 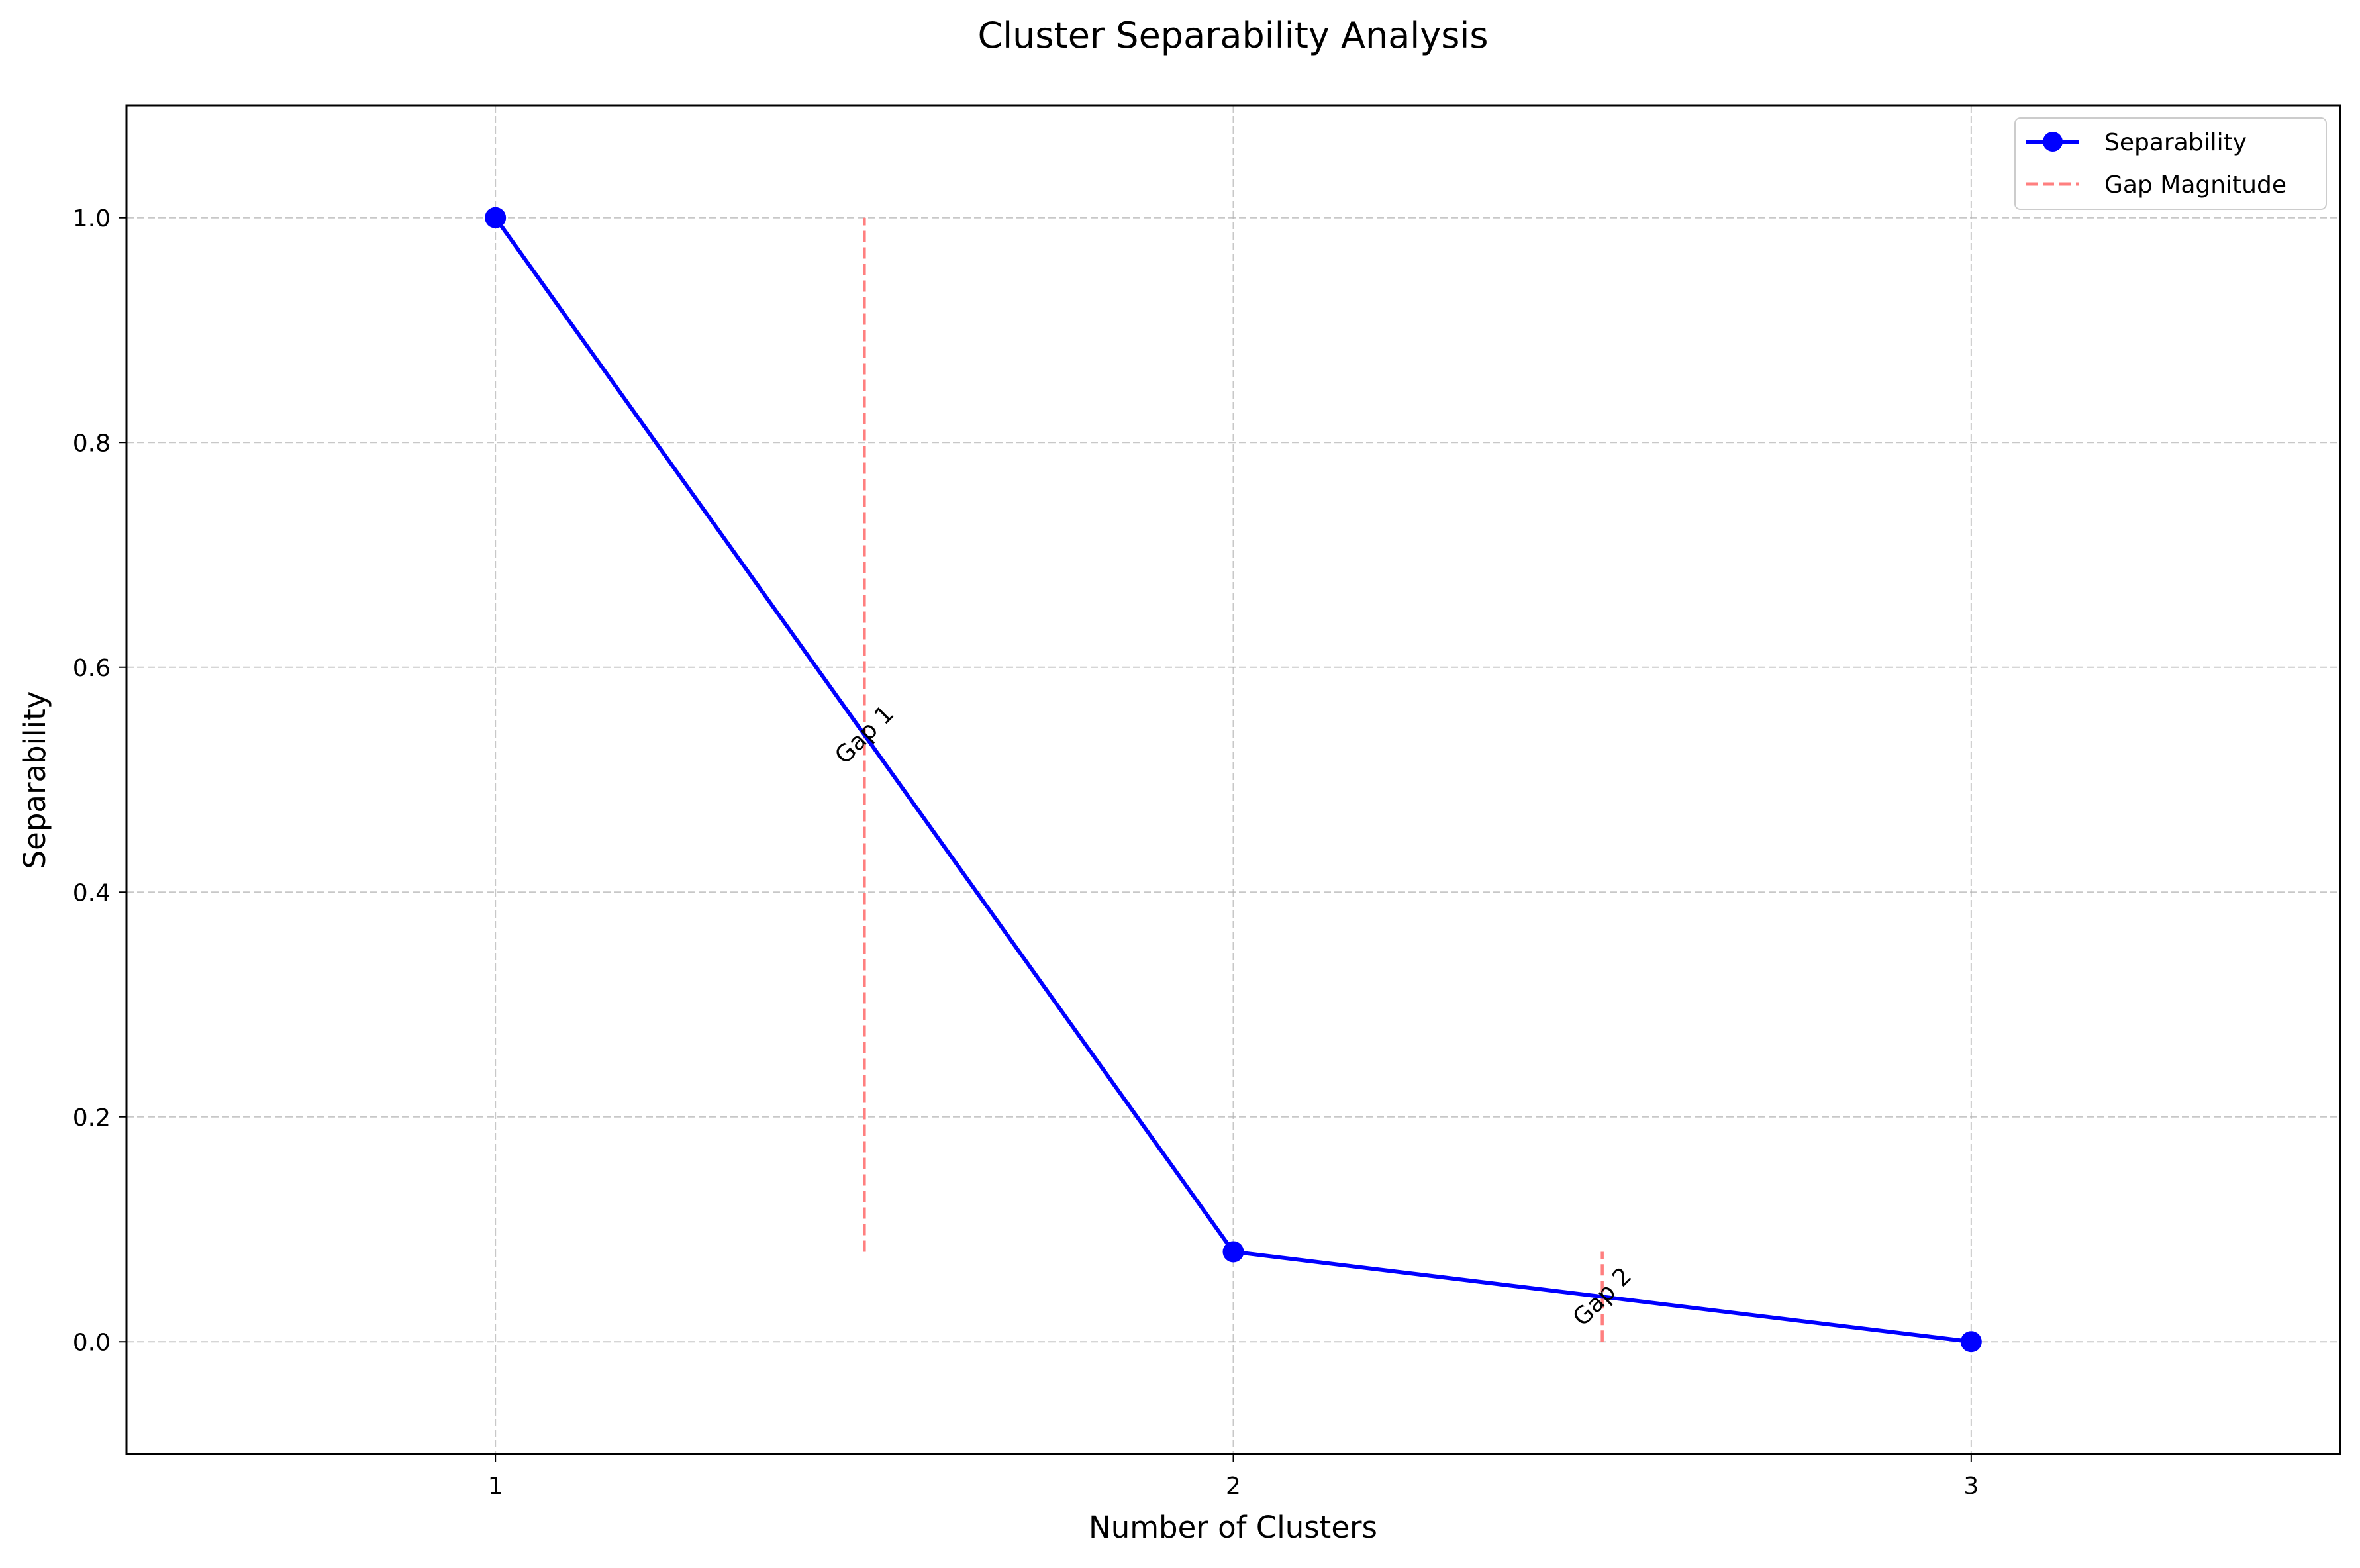 I want to click on chart-title: Cluster Separability Analysis, so click(x=1232, y=35).